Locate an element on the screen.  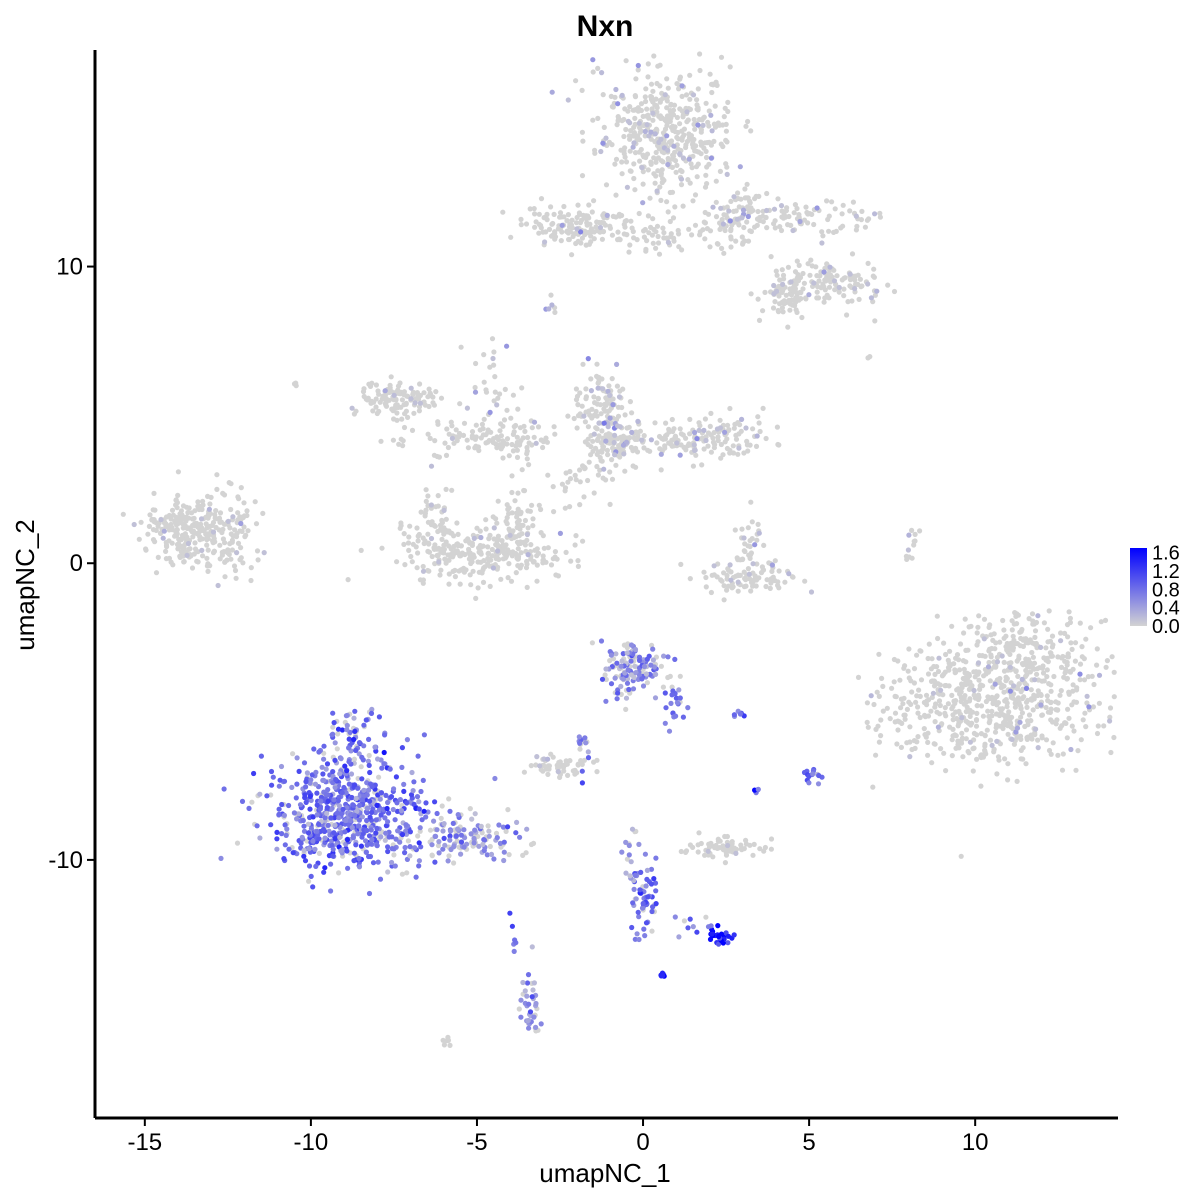
legend-label: 0.0 is located at coordinates (1166, 627).